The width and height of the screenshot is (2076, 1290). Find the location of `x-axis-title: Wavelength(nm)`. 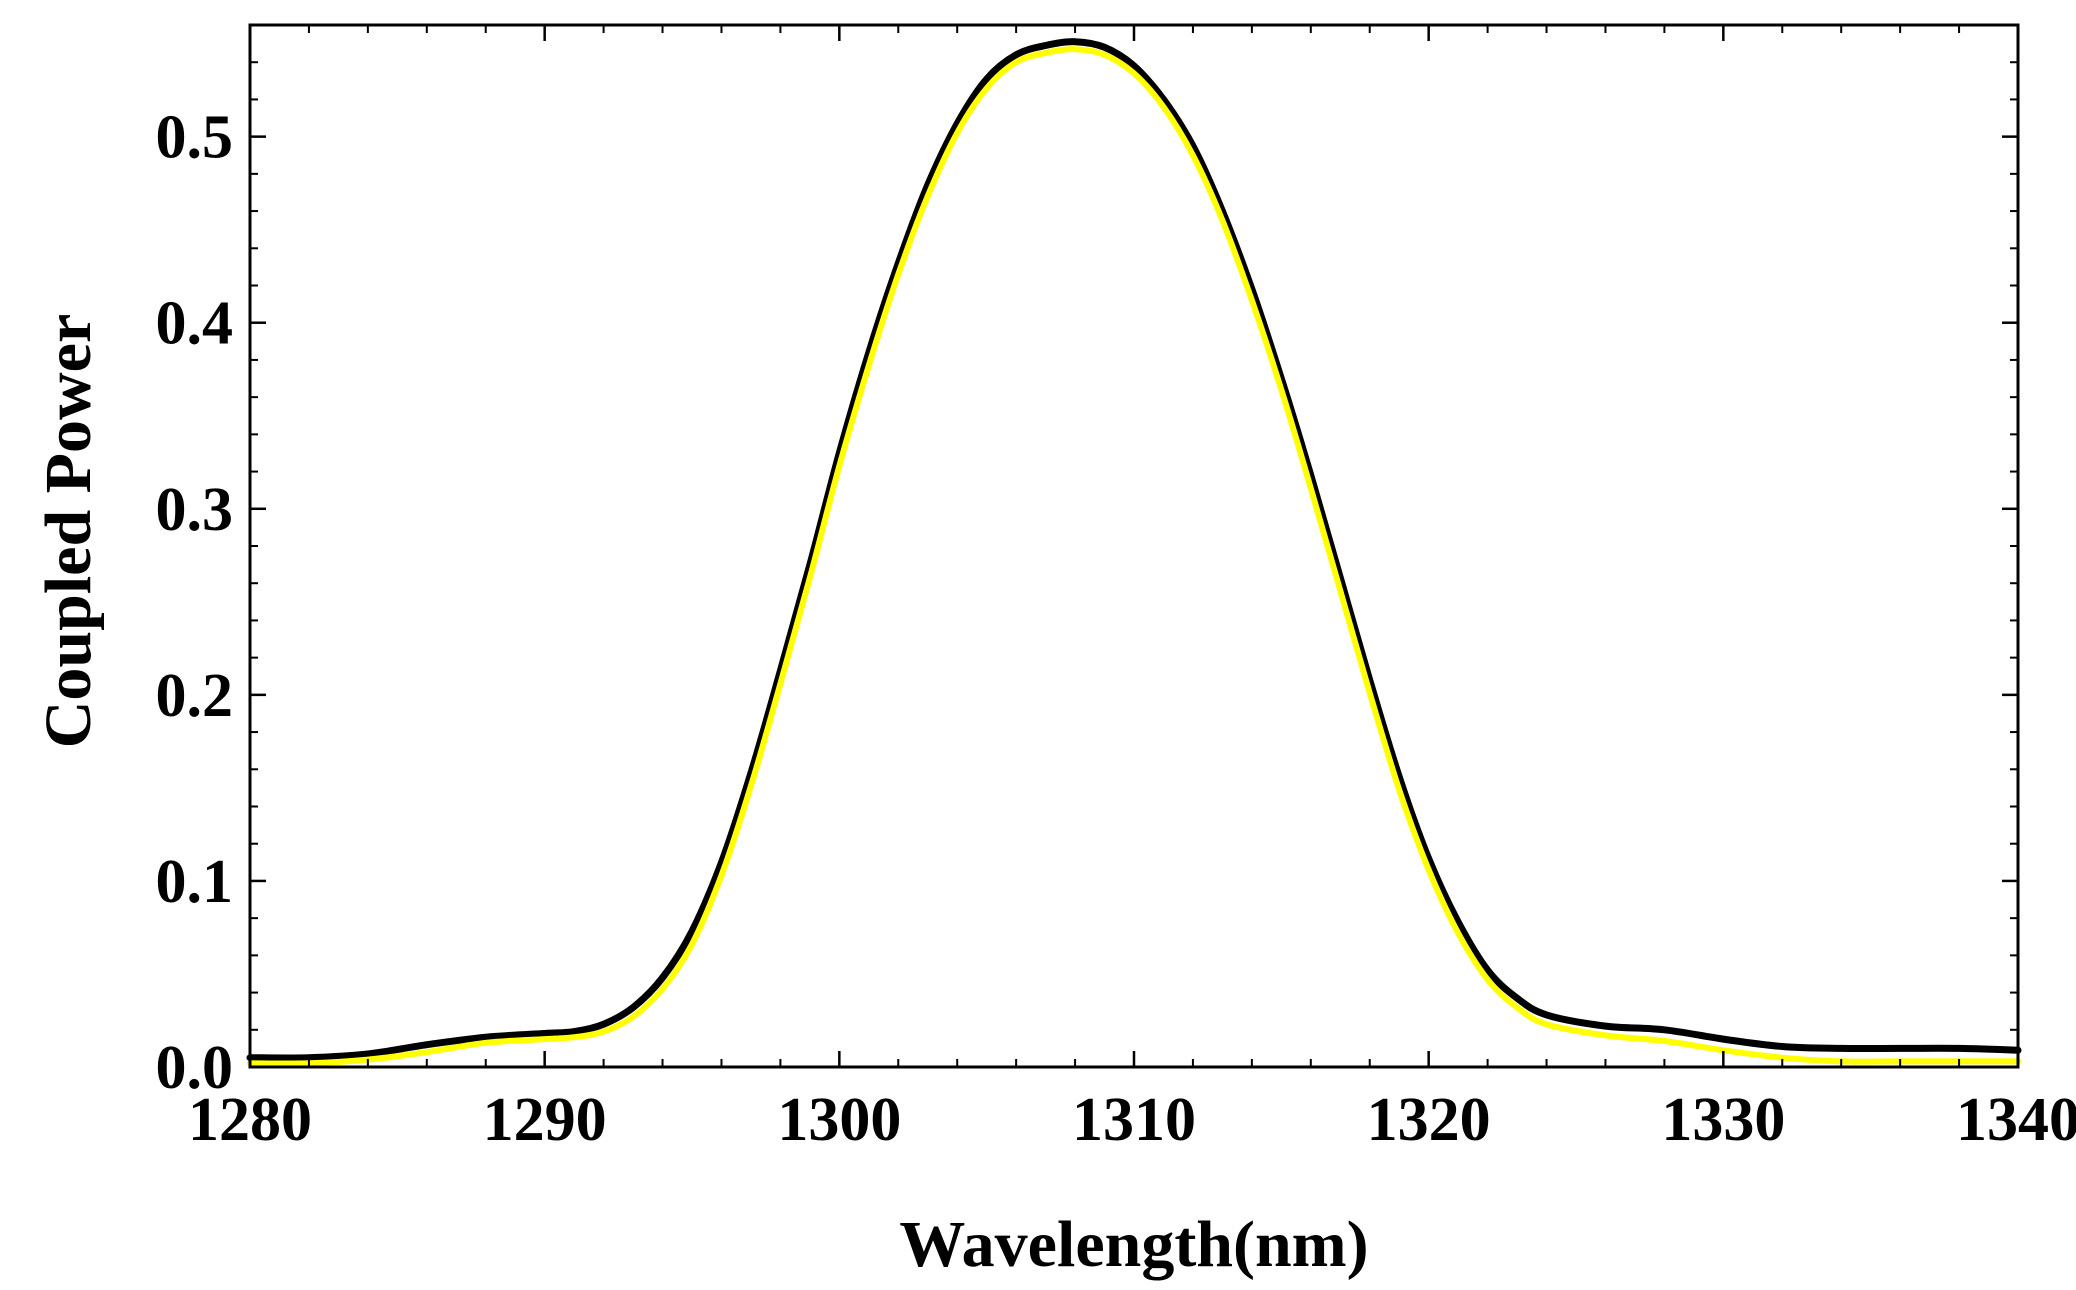

x-axis-title: Wavelength(nm) is located at coordinates (1133, 1244).